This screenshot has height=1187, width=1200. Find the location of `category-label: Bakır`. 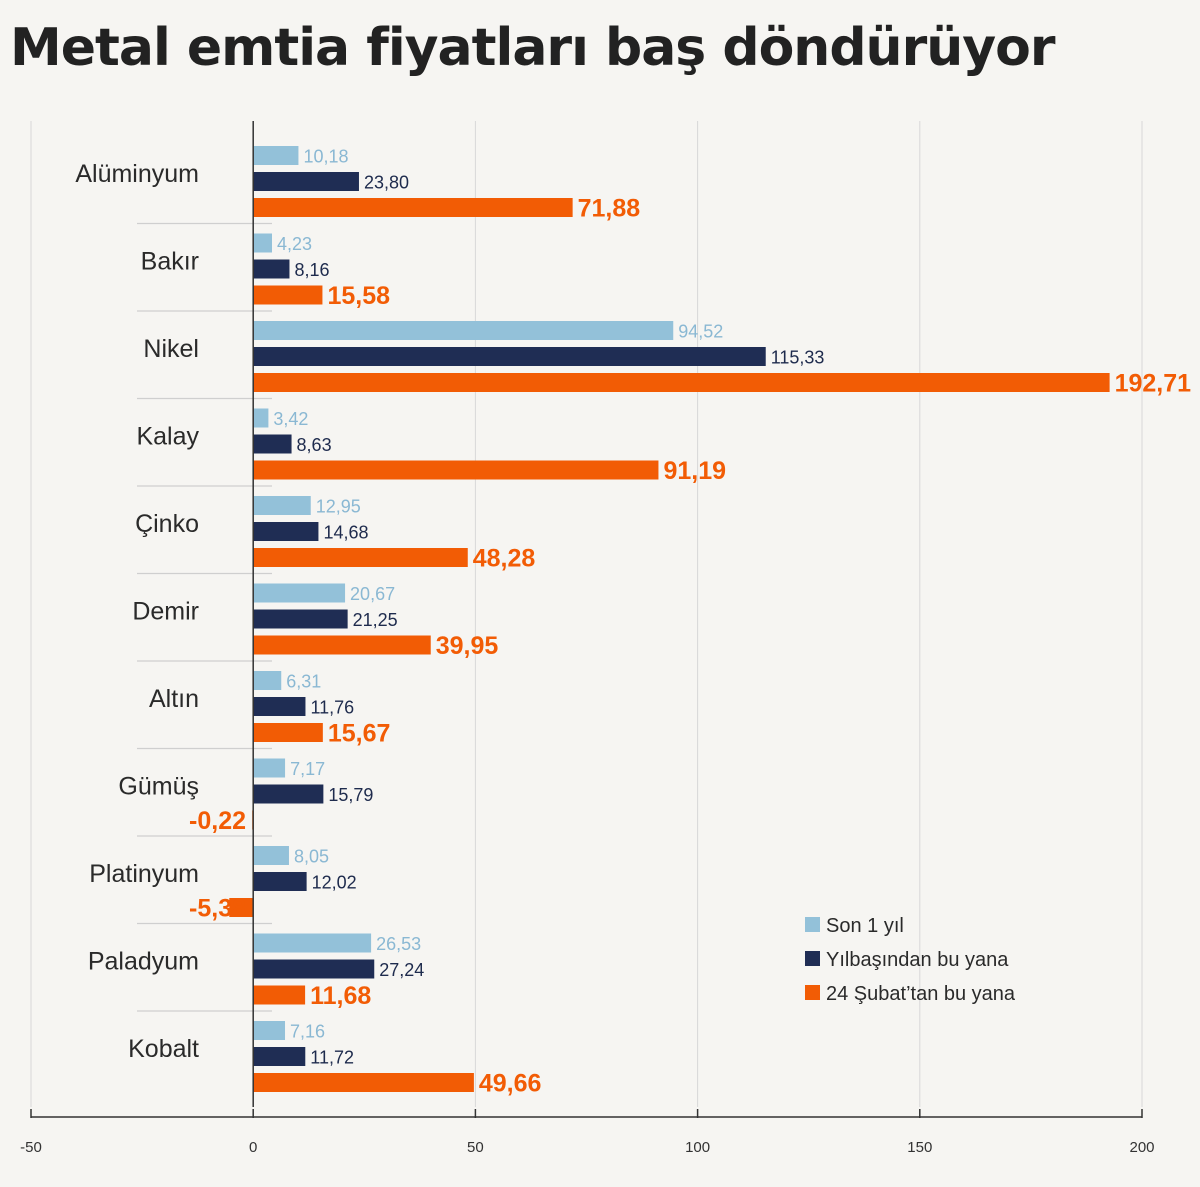

category-label: Bakır is located at coordinates (170, 262).